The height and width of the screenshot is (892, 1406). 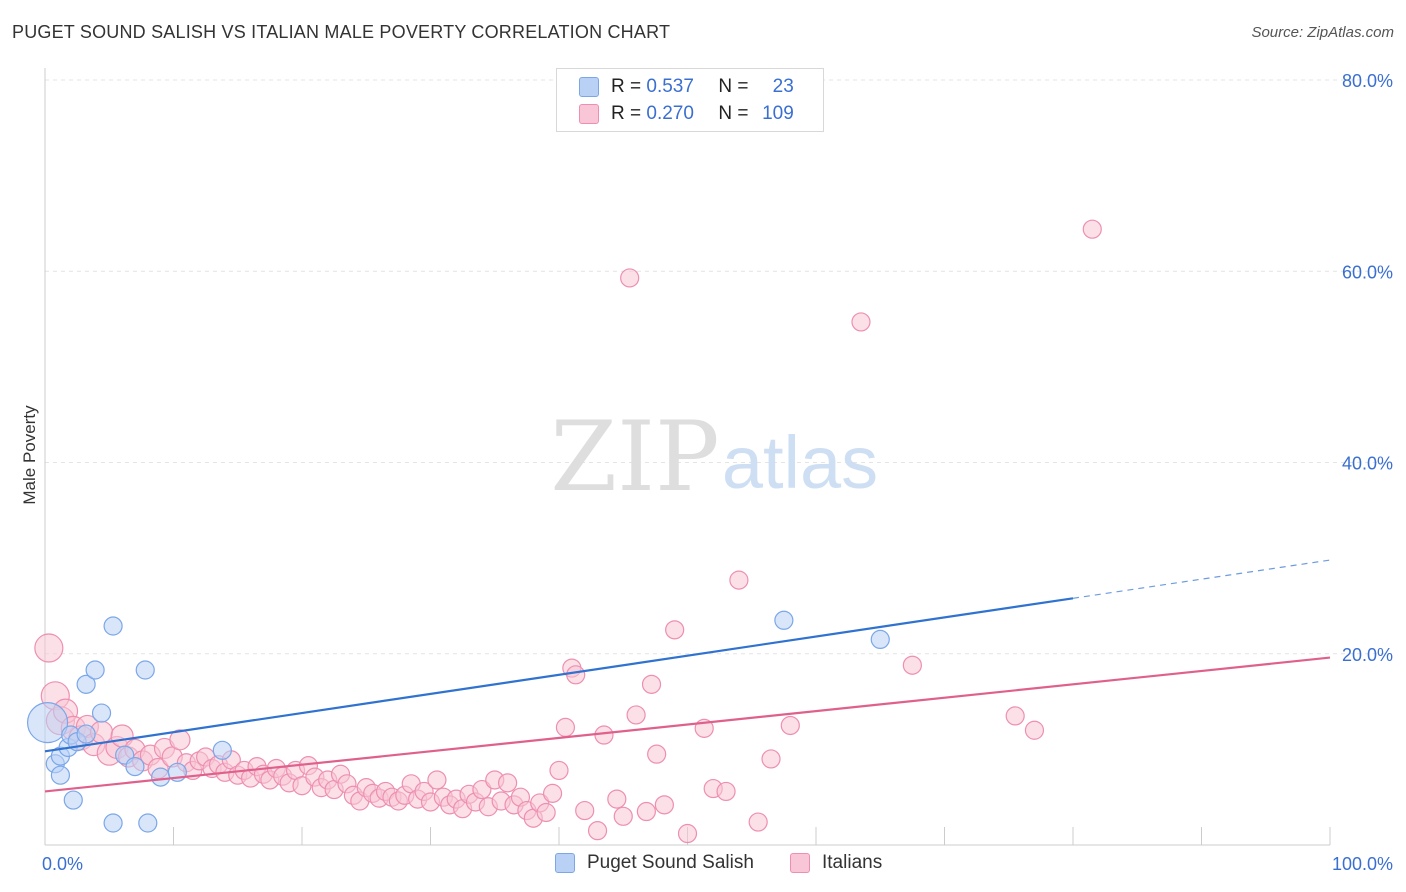 What do you see at coordinates (634, 457) in the screenshot?
I see `watermark-zip: ZIP` at bounding box center [634, 457].